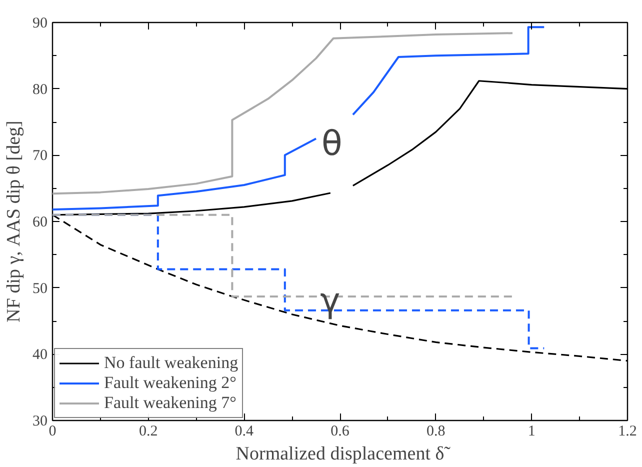  What do you see at coordinates (532, 432) in the screenshot?
I see `x-tick-label: 1` at bounding box center [532, 432].